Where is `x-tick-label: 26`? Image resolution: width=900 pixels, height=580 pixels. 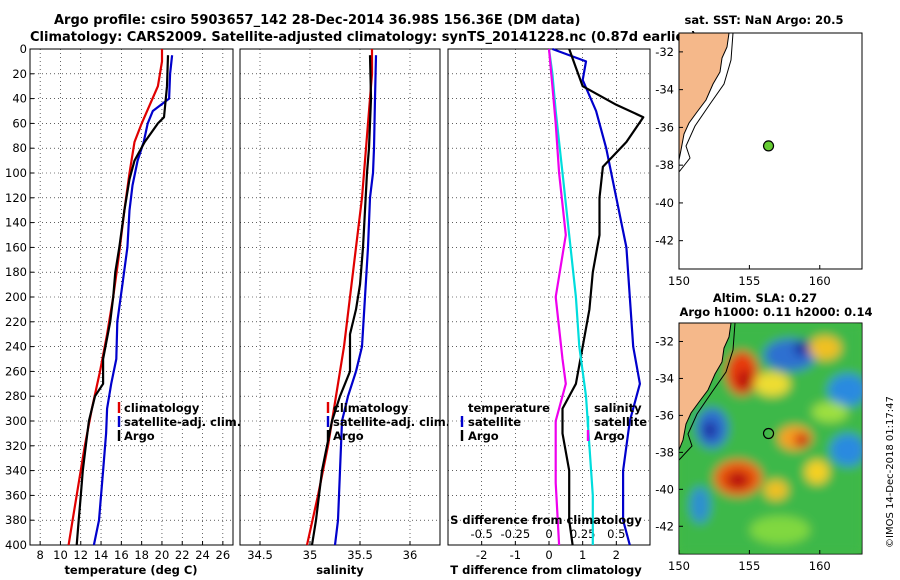
x-tick-label: 26 is located at coordinates (223, 555).